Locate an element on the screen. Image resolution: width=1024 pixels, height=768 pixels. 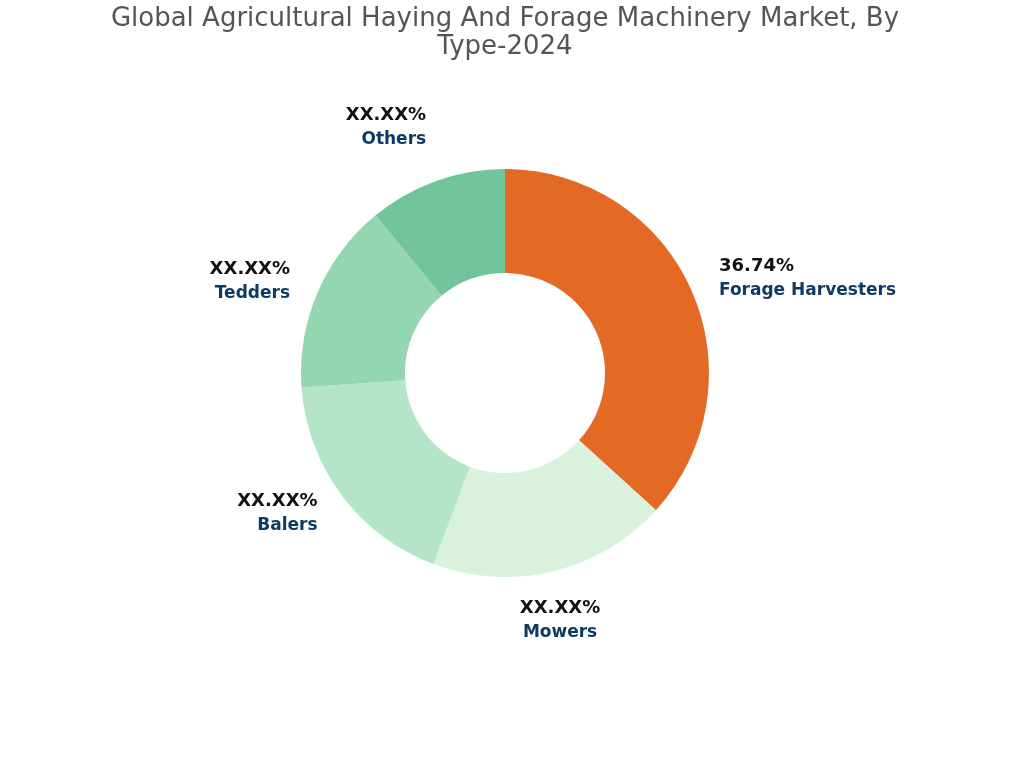
text: Global Agricultural Haying And Forage Machinery Market, By is located at coordinates (505, 17).